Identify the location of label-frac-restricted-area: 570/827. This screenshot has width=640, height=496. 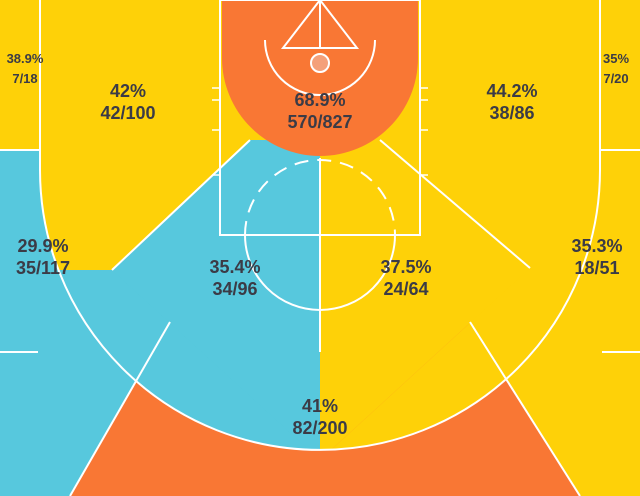
(319, 122).